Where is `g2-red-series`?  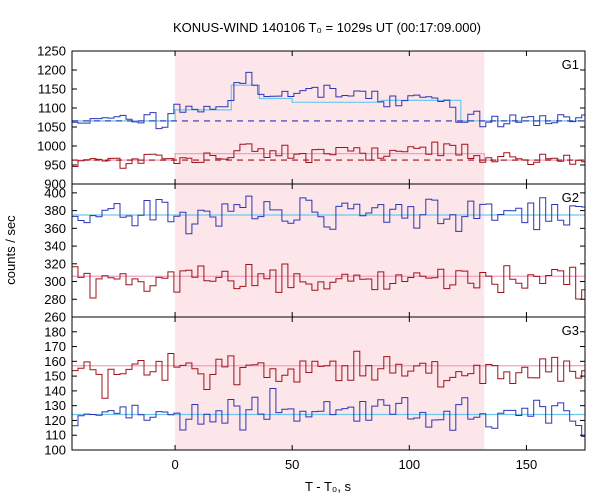
g2-red-series is located at coordinates (328, 281).